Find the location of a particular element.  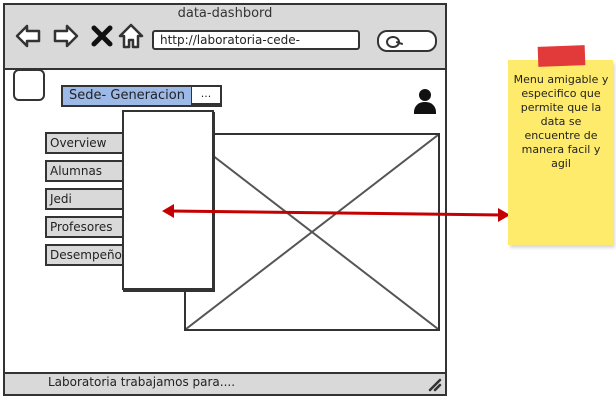

logo-placeholder is located at coordinates (29, 85).